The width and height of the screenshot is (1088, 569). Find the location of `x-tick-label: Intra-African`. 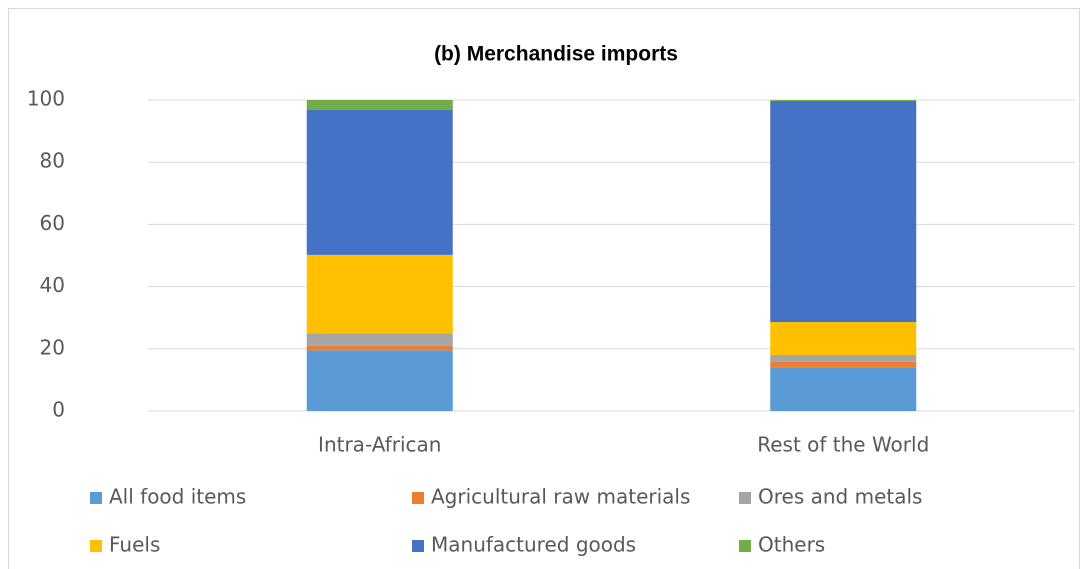

x-tick-label: Intra-African is located at coordinates (379, 445).